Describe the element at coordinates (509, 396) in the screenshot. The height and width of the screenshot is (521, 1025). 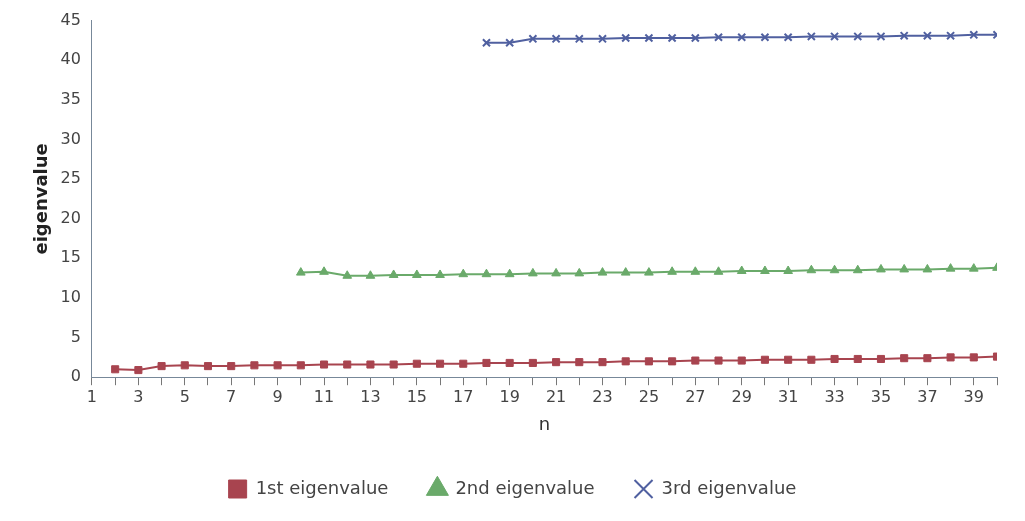
I see `x-tick-label: 19` at that location.